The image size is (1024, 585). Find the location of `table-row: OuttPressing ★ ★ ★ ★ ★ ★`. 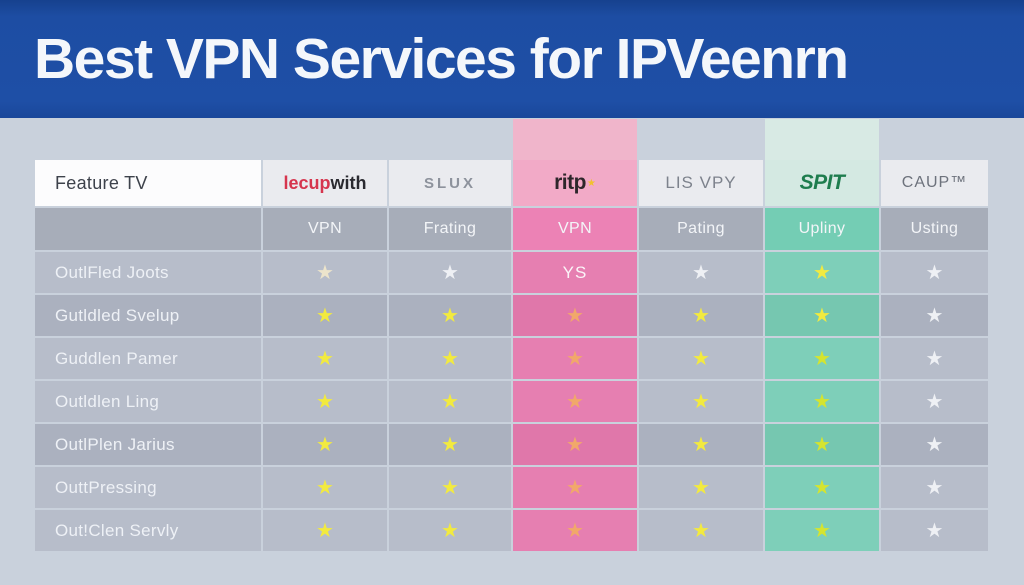

table-row: OuttPressing ★ ★ ★ ★ ★ ★ is located at coordinates (511, 487).